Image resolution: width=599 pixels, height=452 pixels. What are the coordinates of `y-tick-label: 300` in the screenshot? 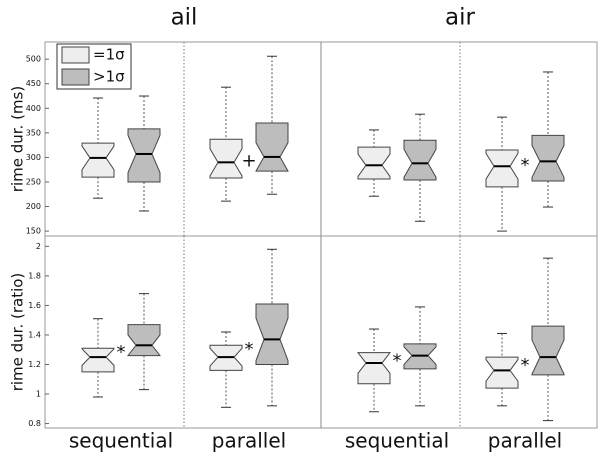 It's located at (33, 157).